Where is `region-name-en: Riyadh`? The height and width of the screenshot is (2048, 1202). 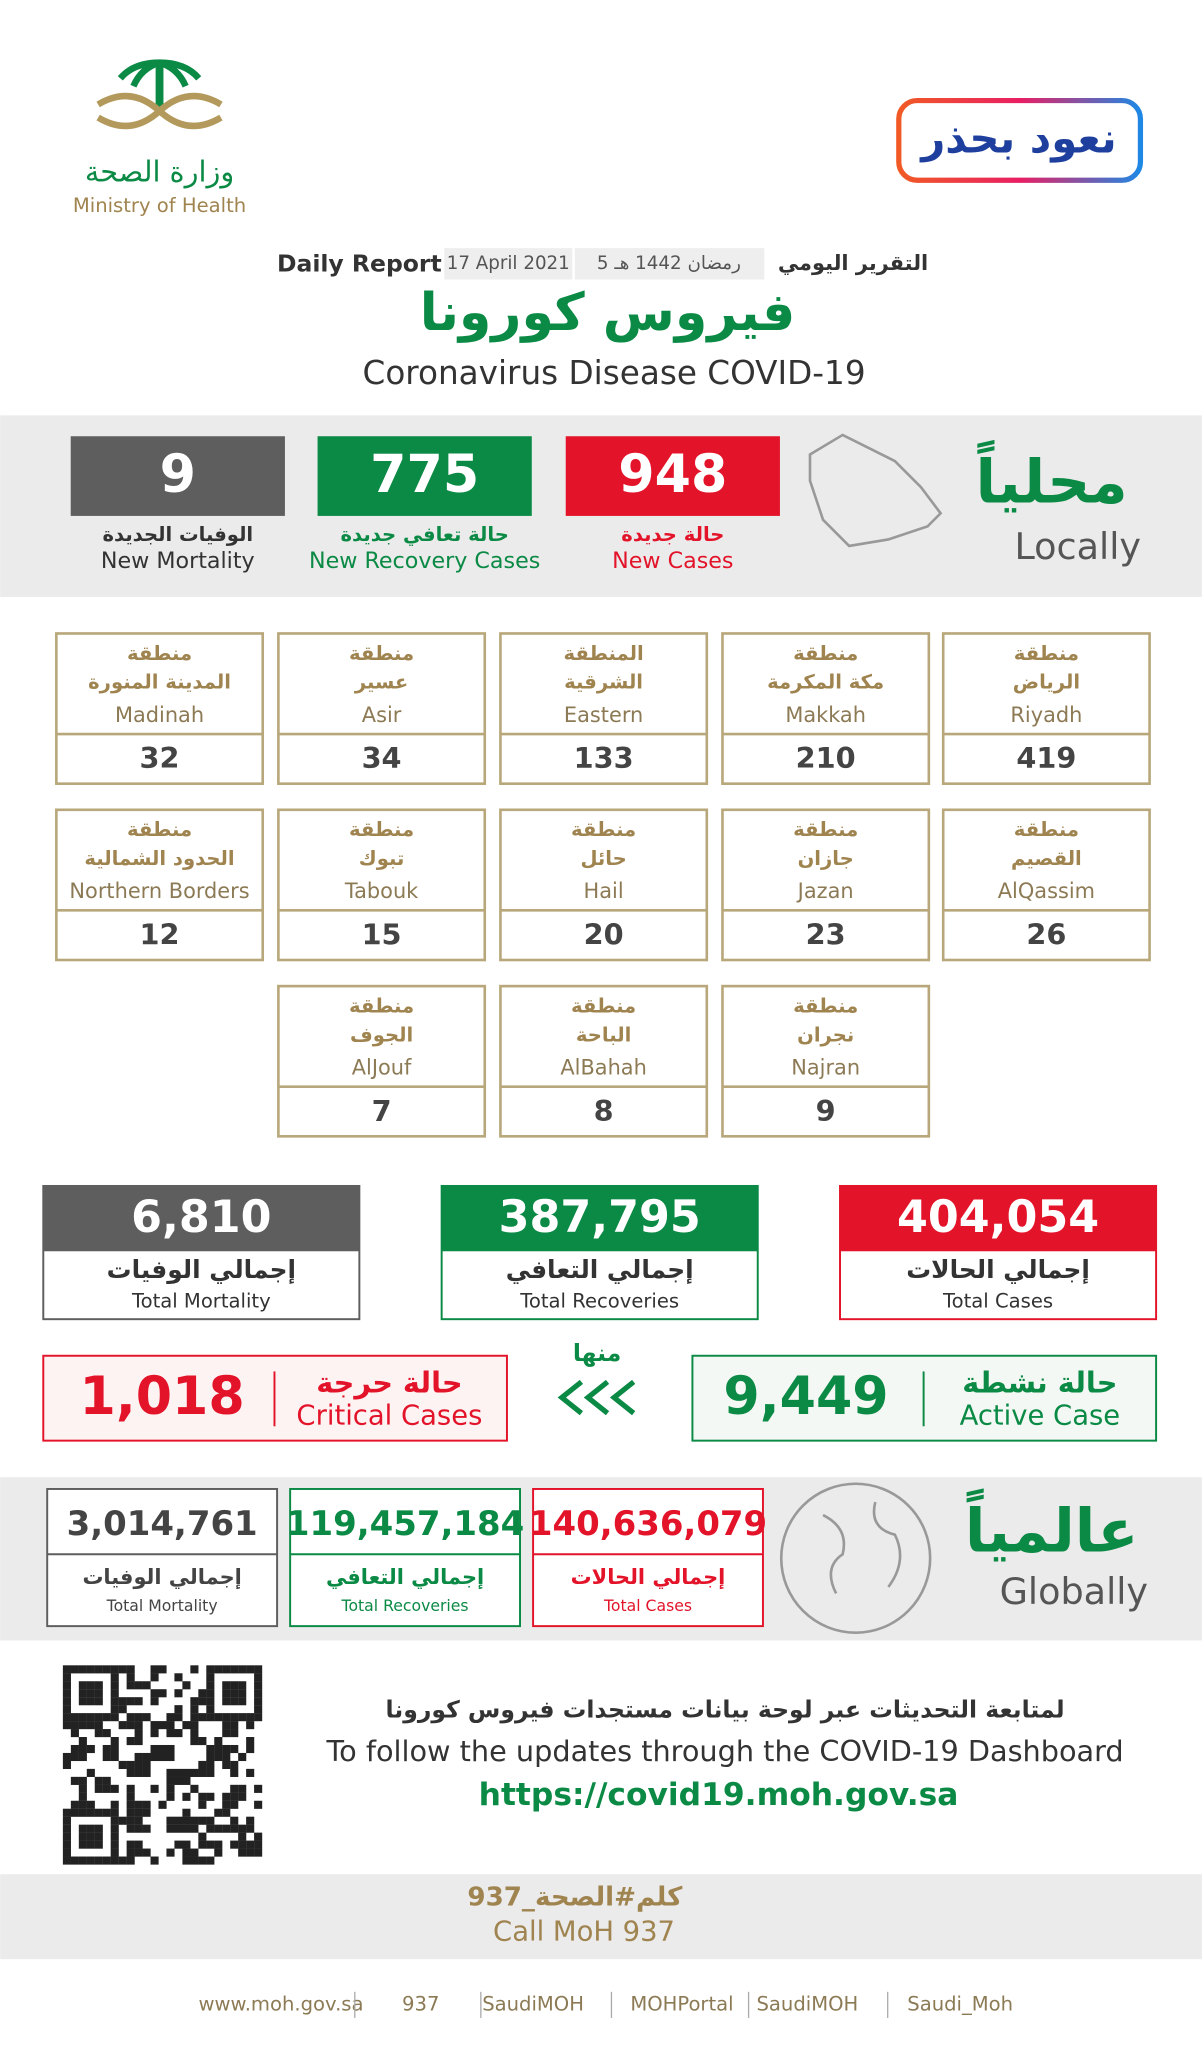 region-name-en: Riyadh is located at coordinates (1046, 715).